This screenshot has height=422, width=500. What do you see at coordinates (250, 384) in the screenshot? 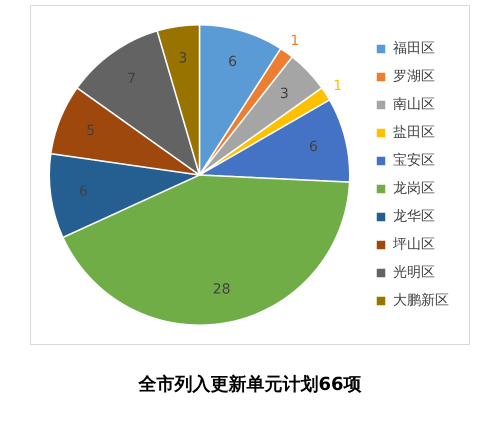
I see `text: 全市列入更新单元计划66项` at bounding box center [250, 384].